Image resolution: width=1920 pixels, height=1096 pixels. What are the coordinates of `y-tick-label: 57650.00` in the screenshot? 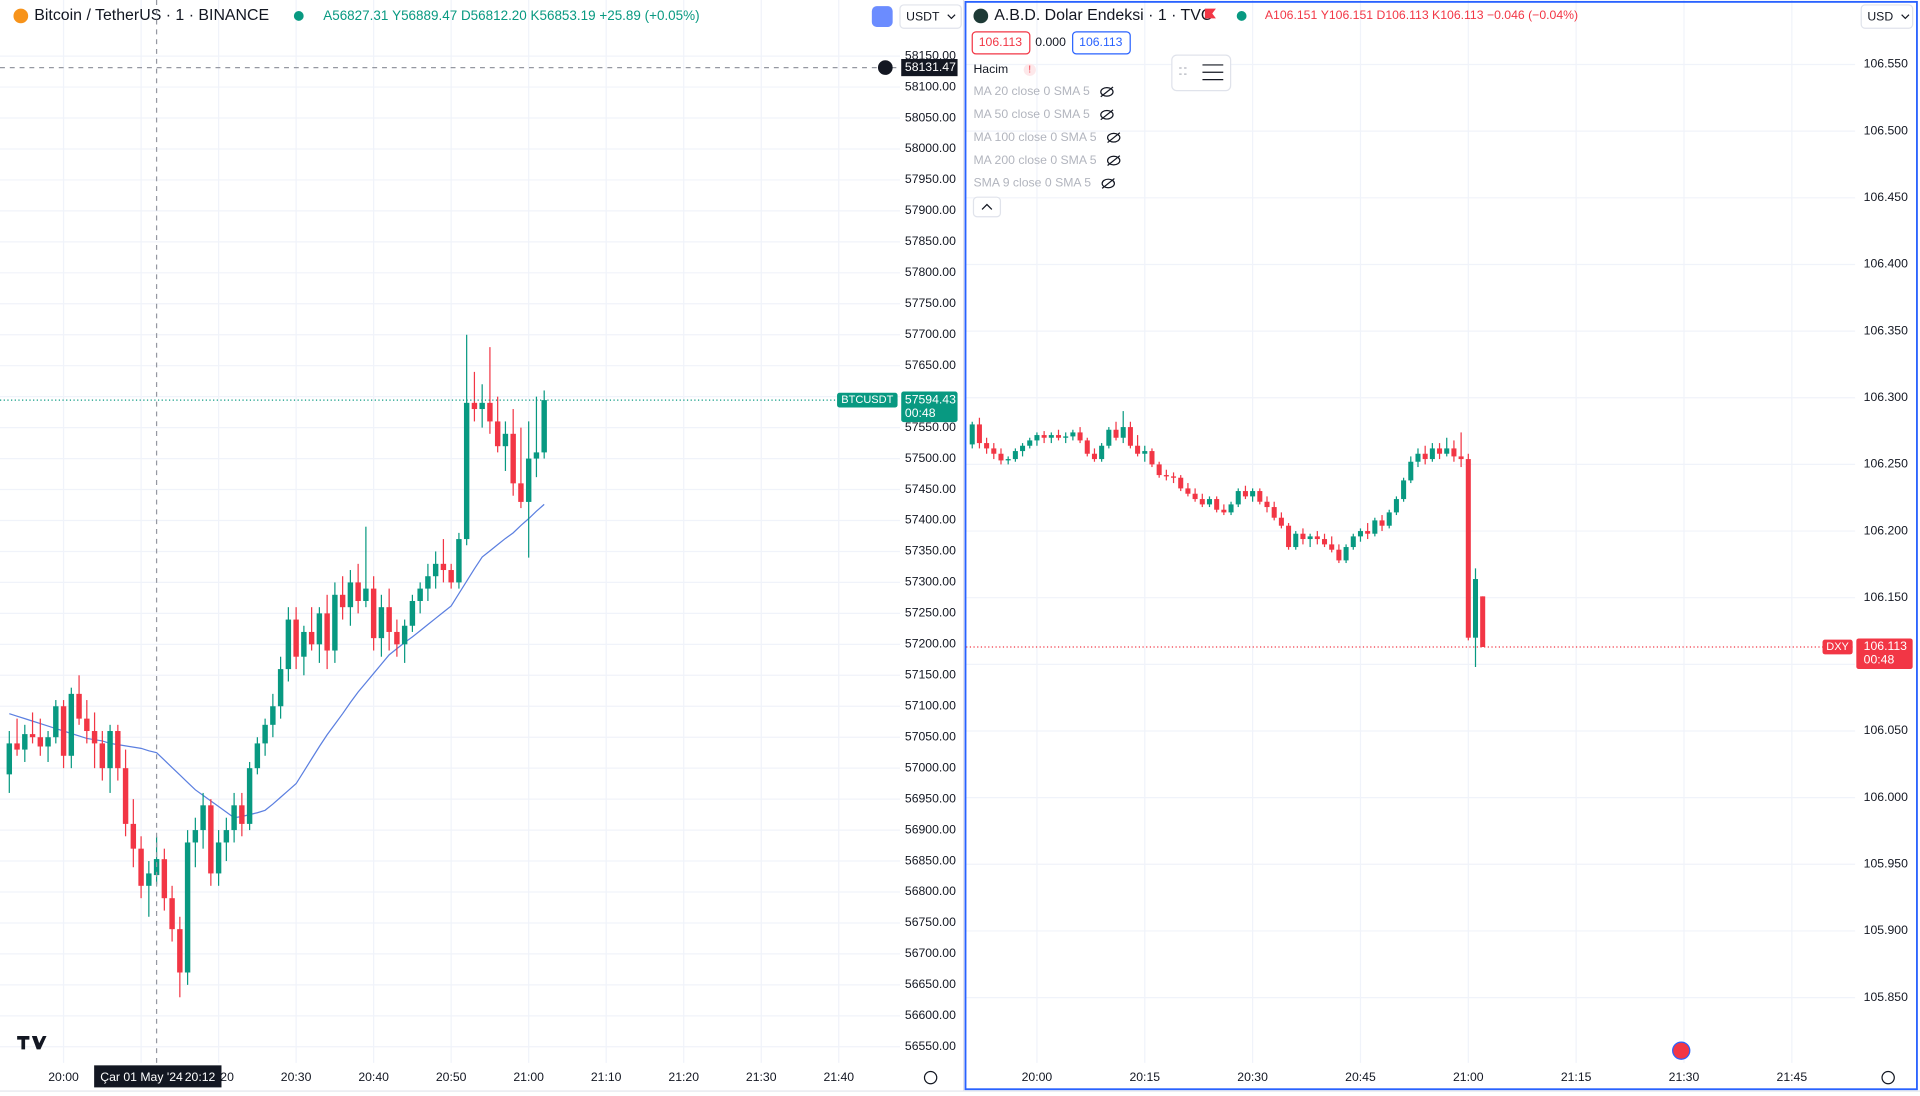 It's located at (930, 365).